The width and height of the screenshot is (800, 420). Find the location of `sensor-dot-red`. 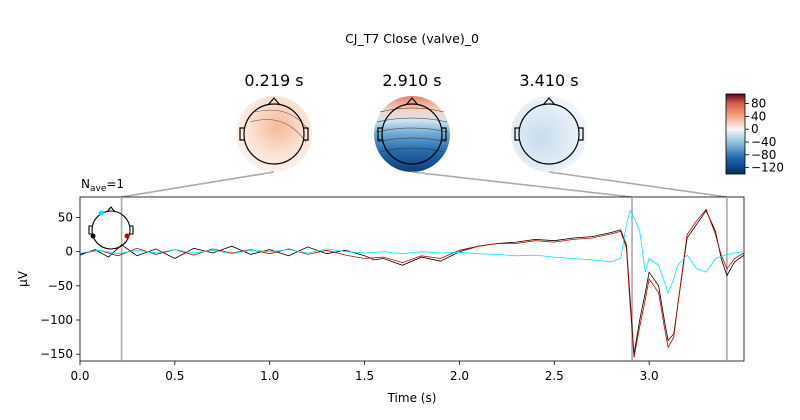

sensor-dot-red is located at coordinates (127, 236).